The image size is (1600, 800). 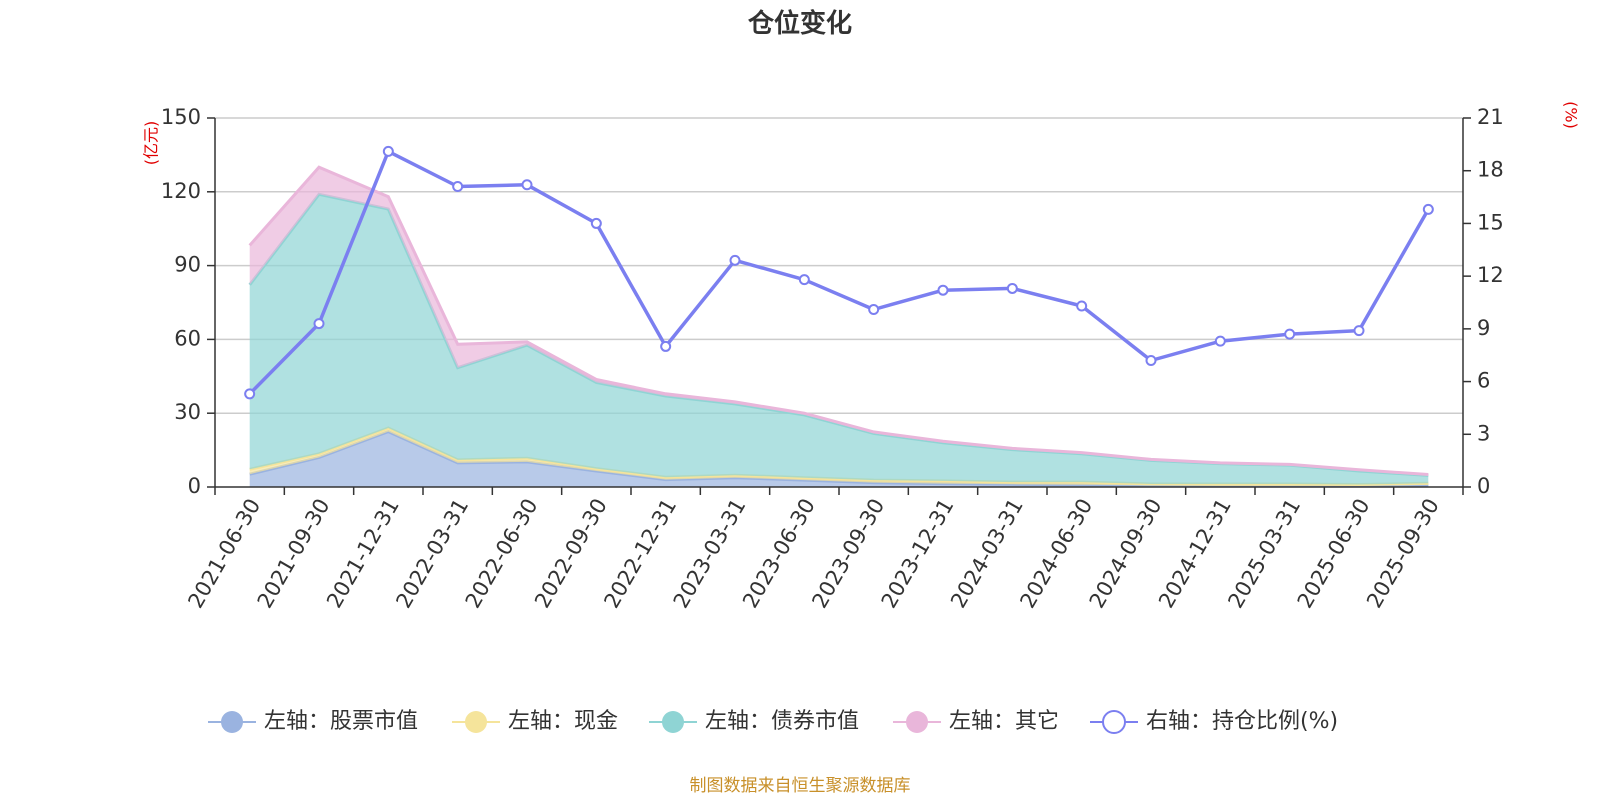 I want to click on right-axis-tick-label: 9, so click(x=1483, y=328).